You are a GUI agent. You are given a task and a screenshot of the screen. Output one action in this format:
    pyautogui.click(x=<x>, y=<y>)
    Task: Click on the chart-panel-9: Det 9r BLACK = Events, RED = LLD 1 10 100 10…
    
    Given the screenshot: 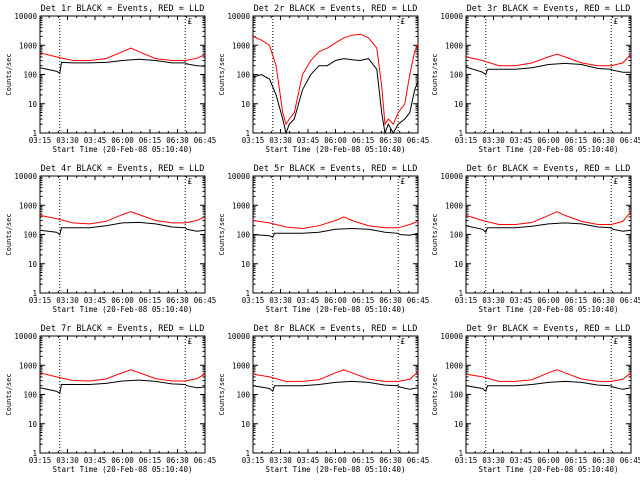 What is the action you would take?
    pyautogui.click(x=535, y=399)
    